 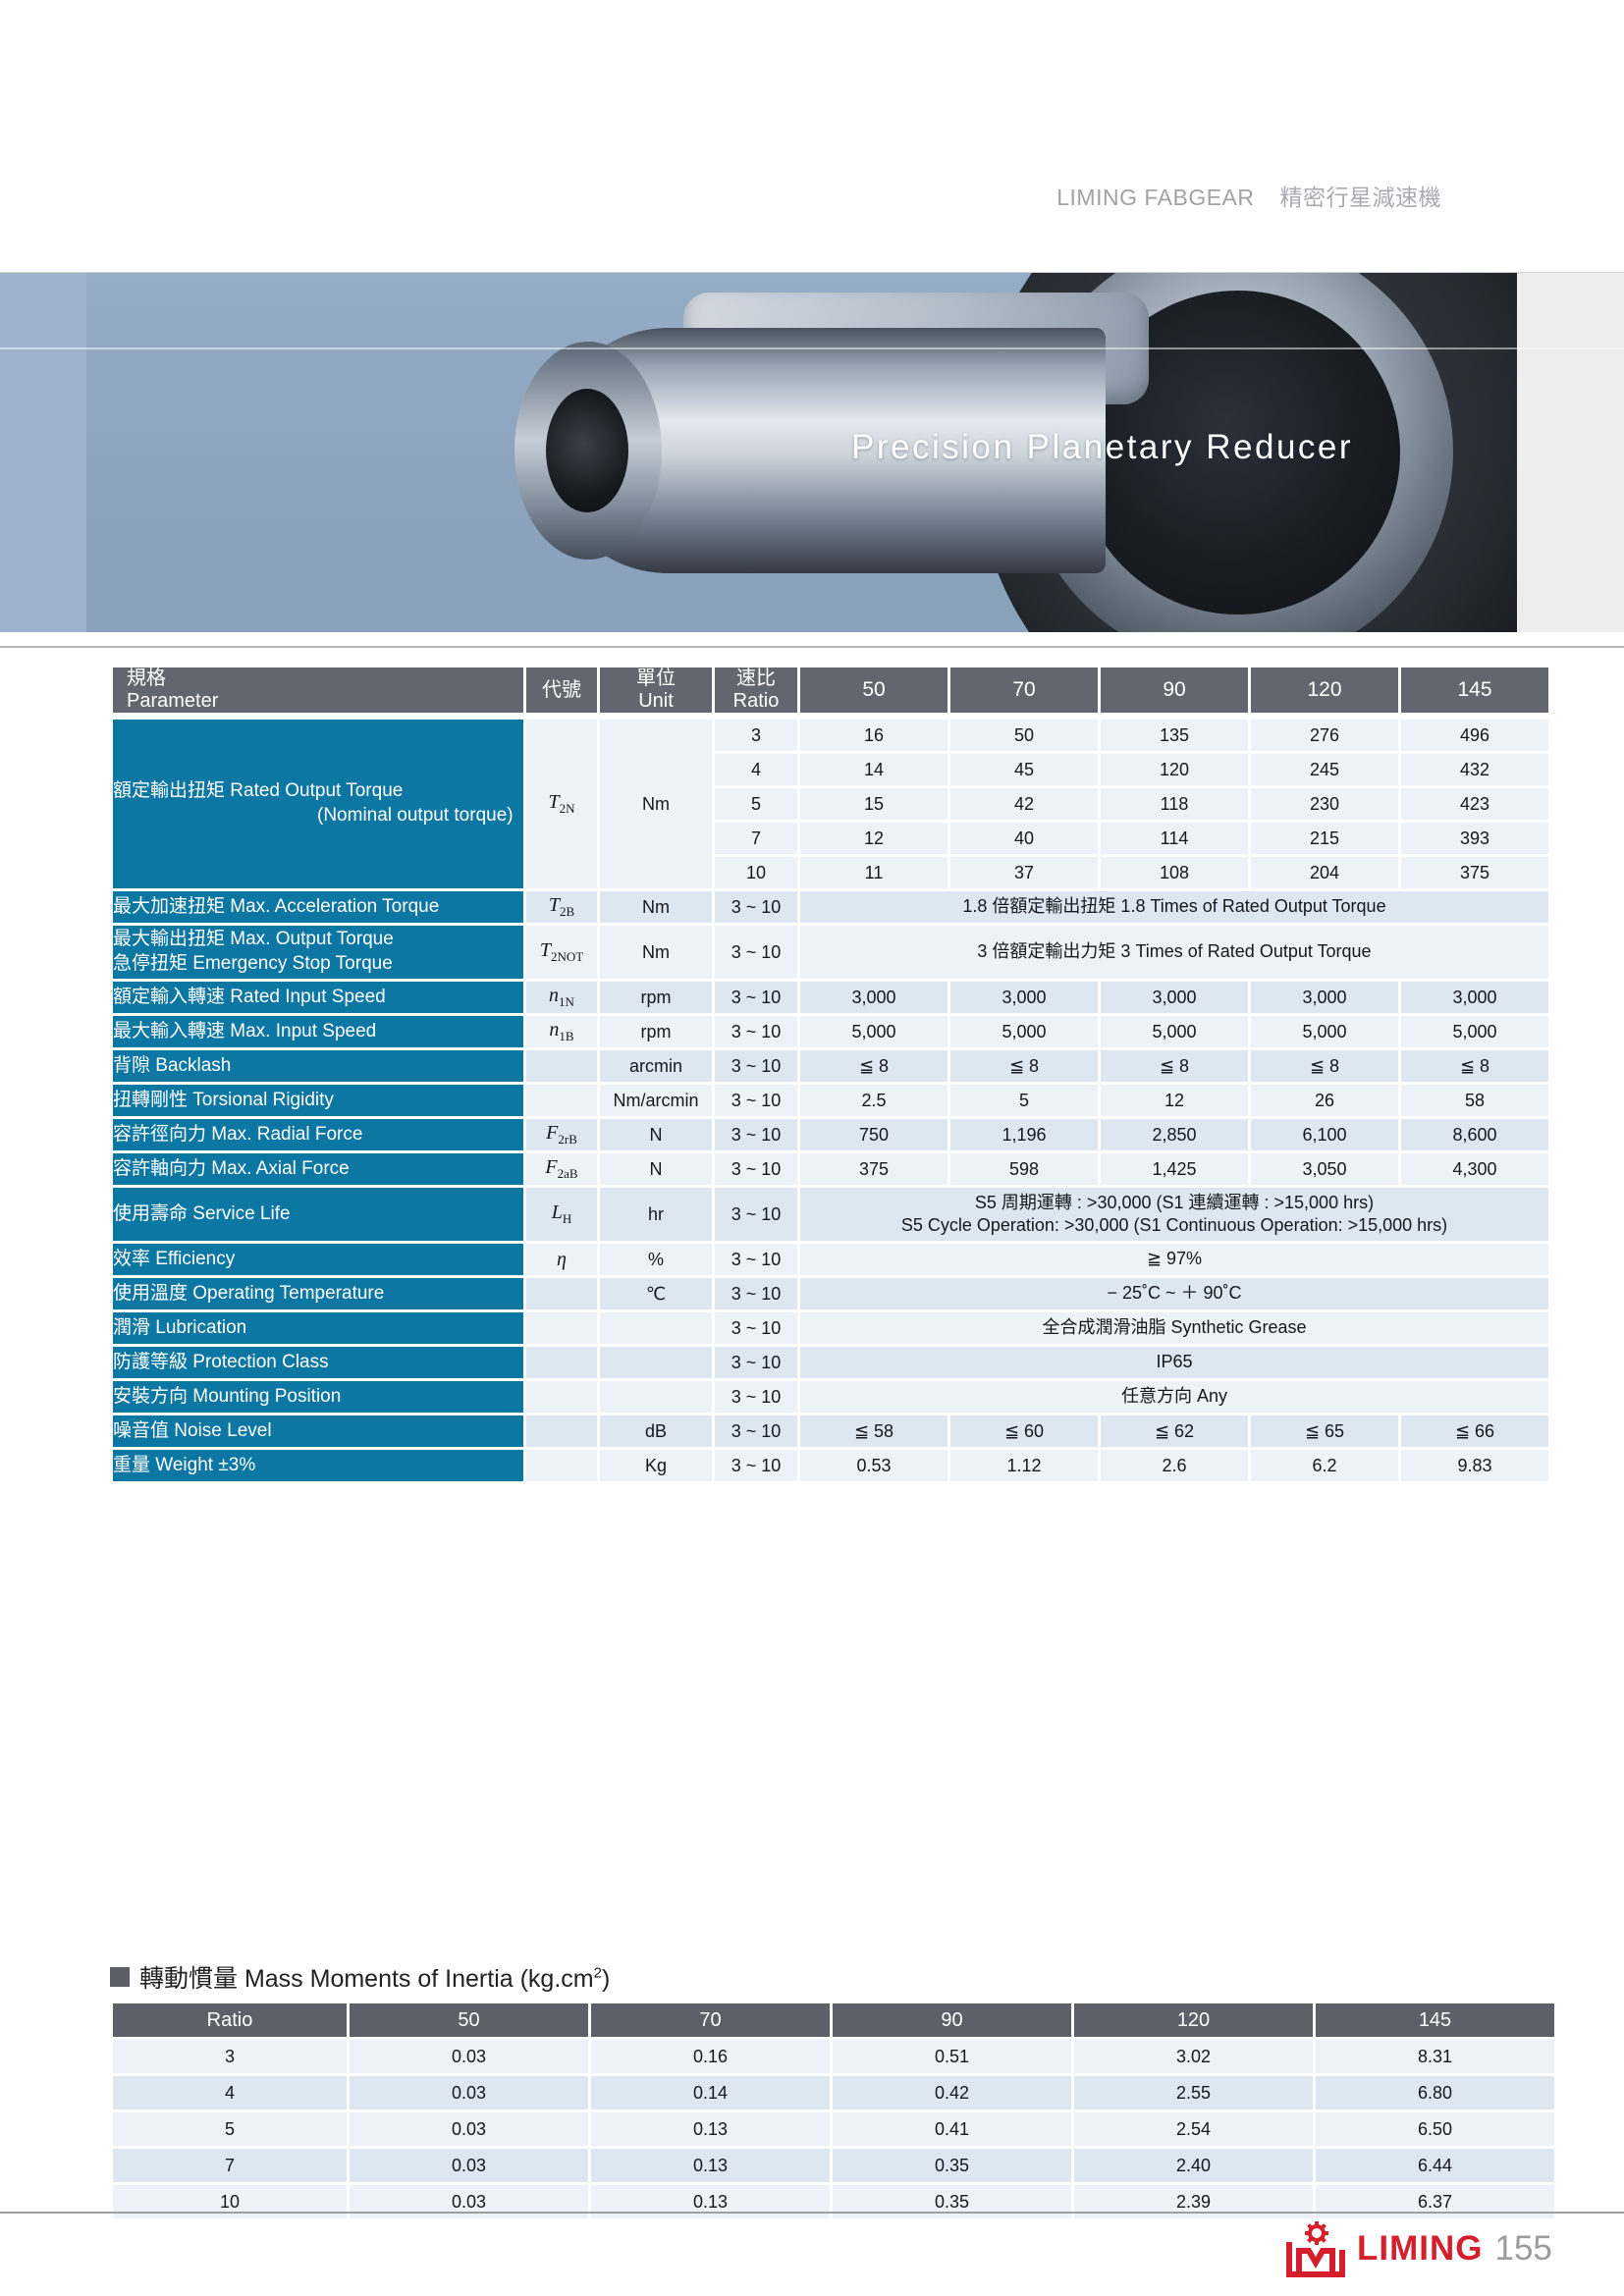 I want to click on inertia-row: 7 0.03 0.13 0.35 2.40 6.44, so click(x=833, y=2165).